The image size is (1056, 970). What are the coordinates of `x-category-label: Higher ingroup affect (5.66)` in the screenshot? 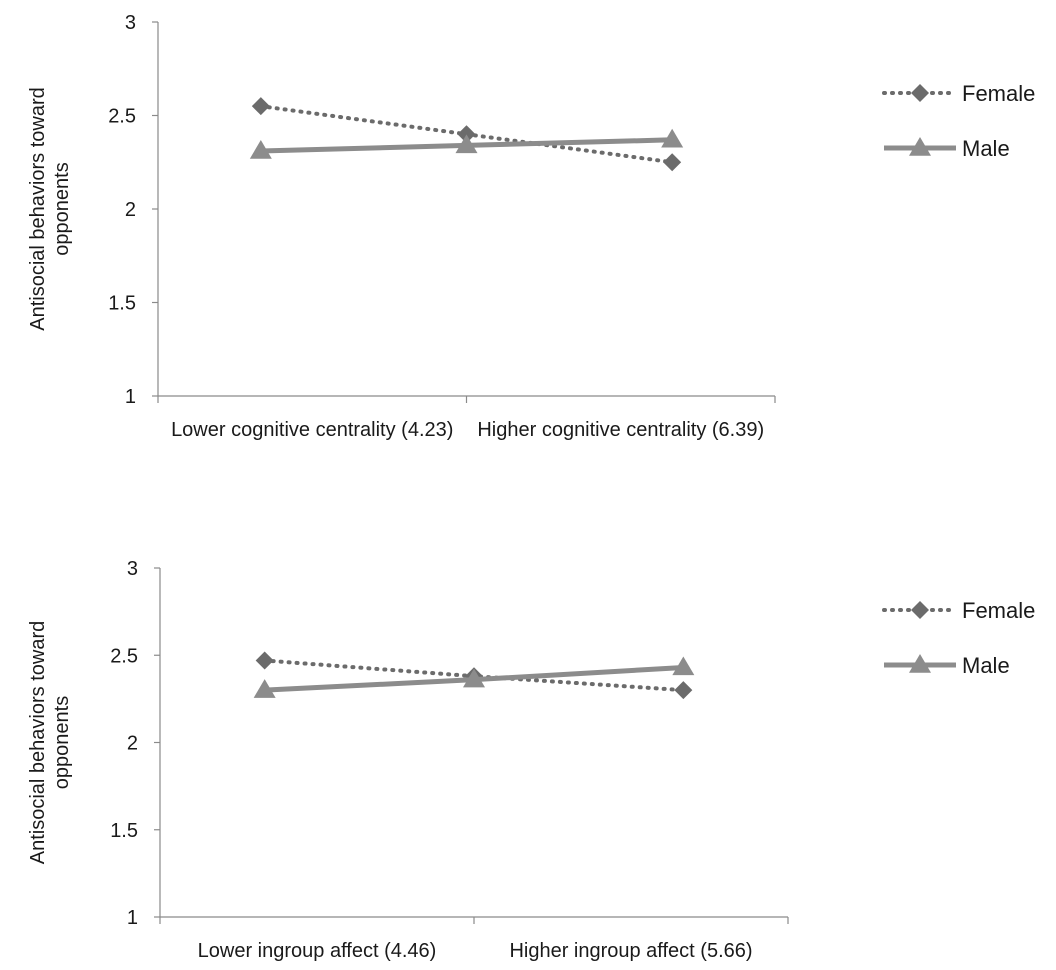 It's located at (630, 951).